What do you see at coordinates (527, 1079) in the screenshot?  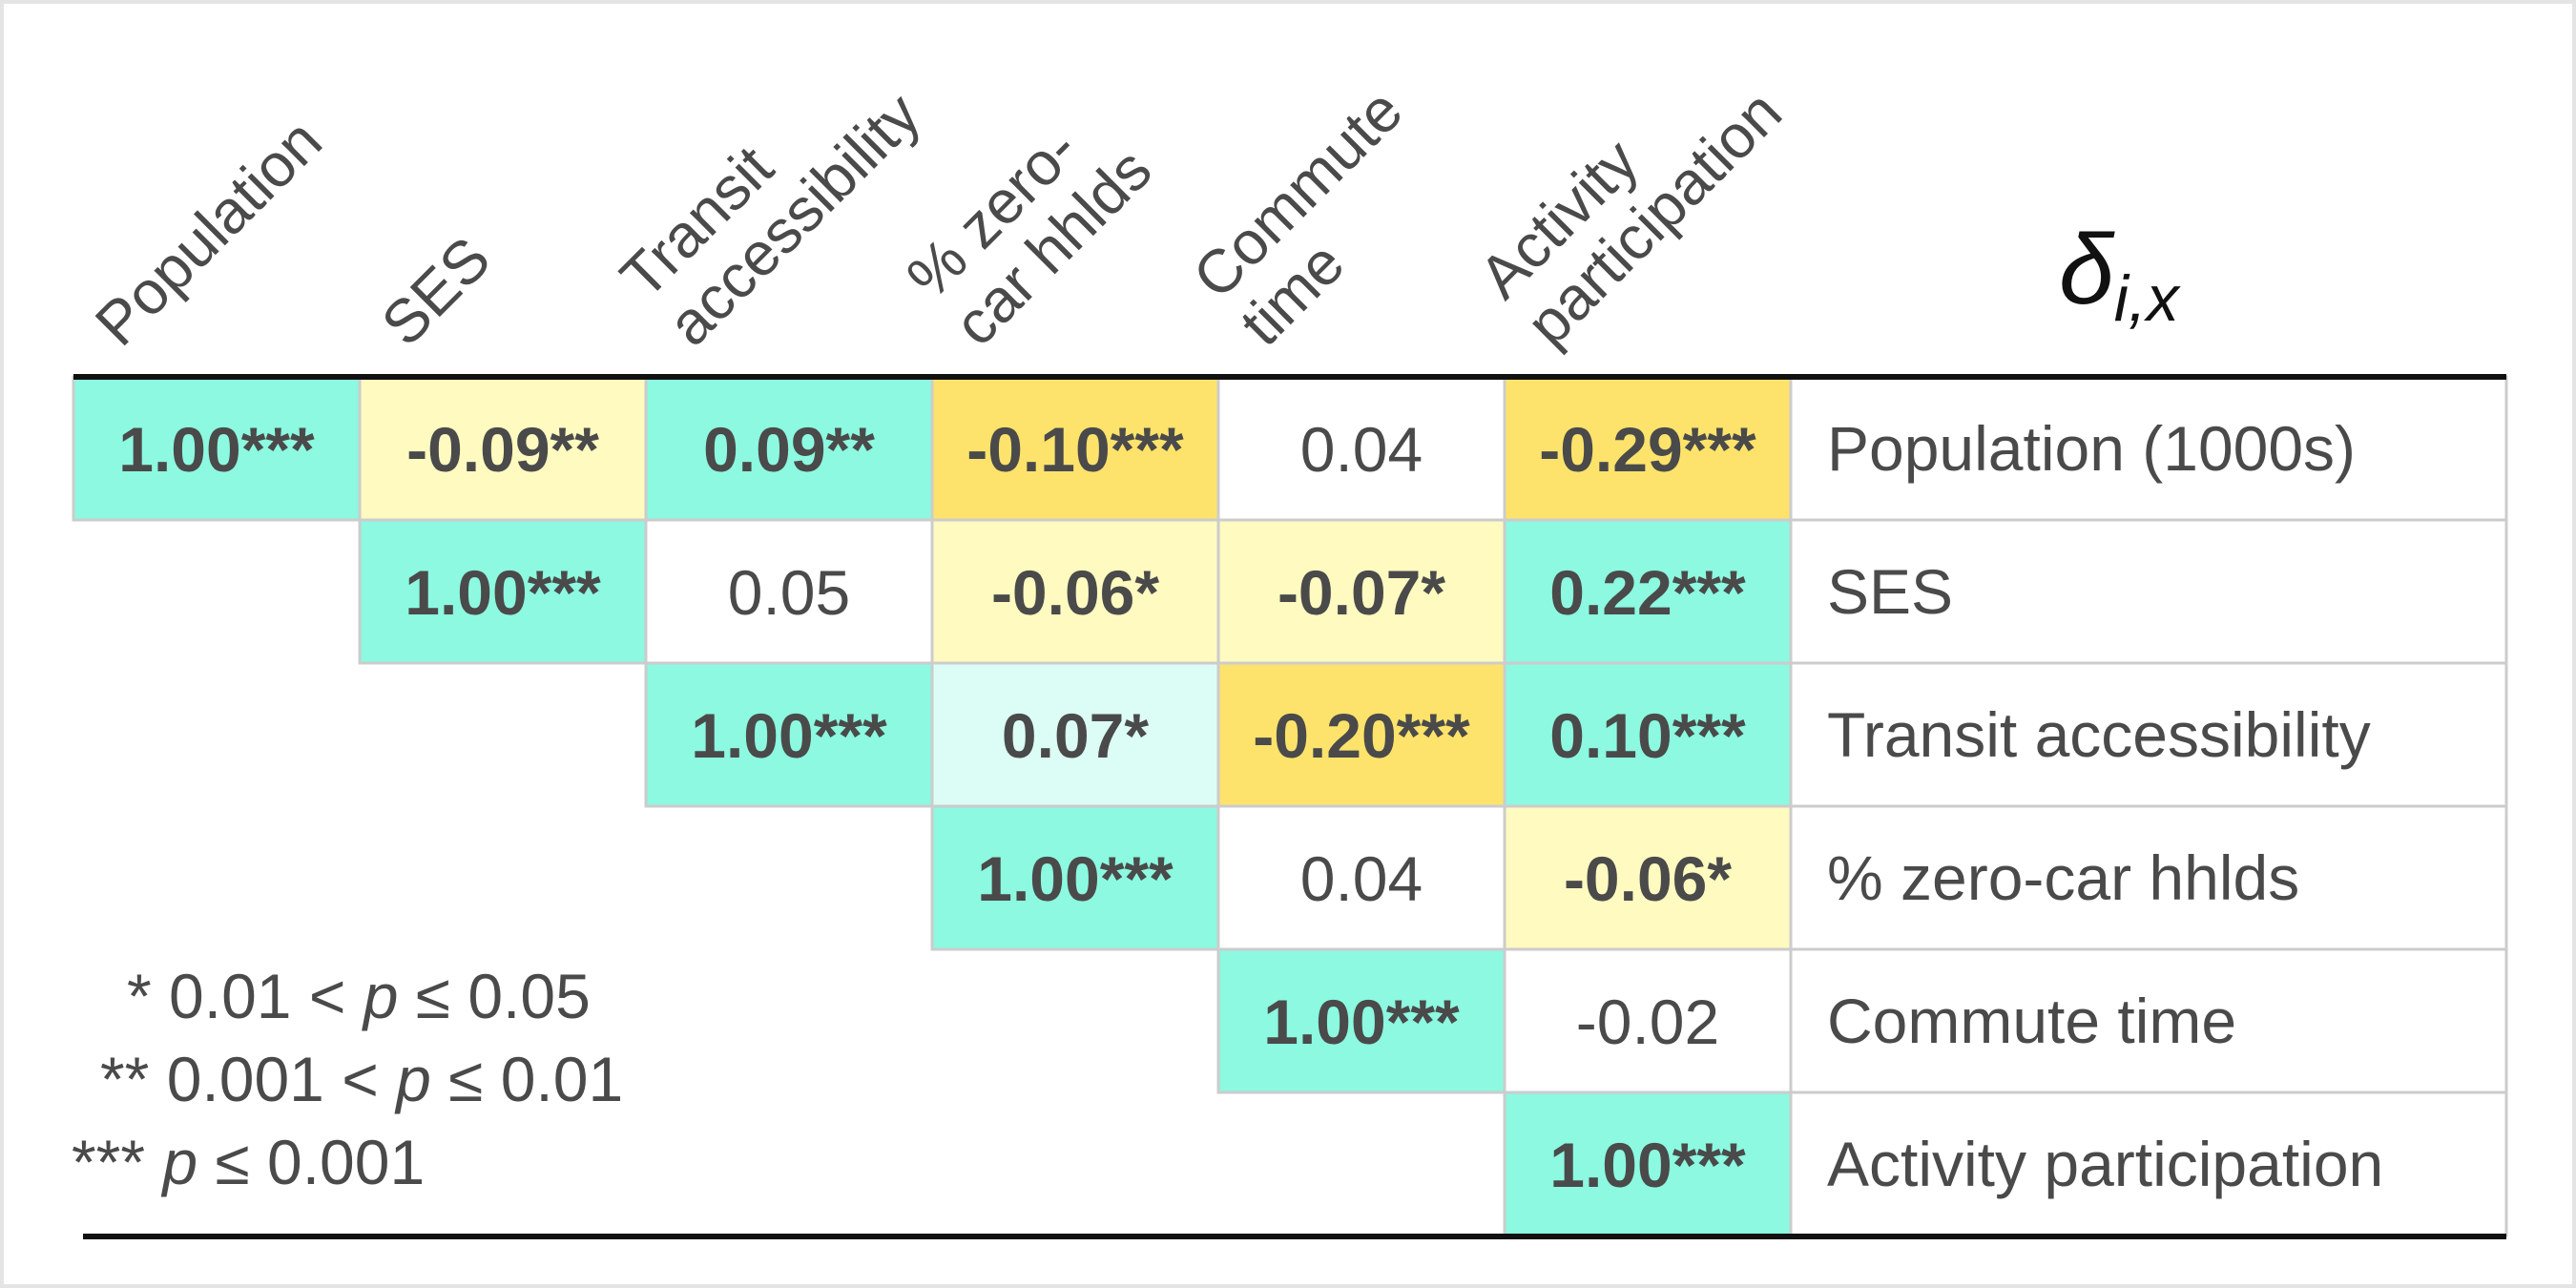 I see `legend-threshold: ≤ 0.01` at bounding box center [527, 1079].